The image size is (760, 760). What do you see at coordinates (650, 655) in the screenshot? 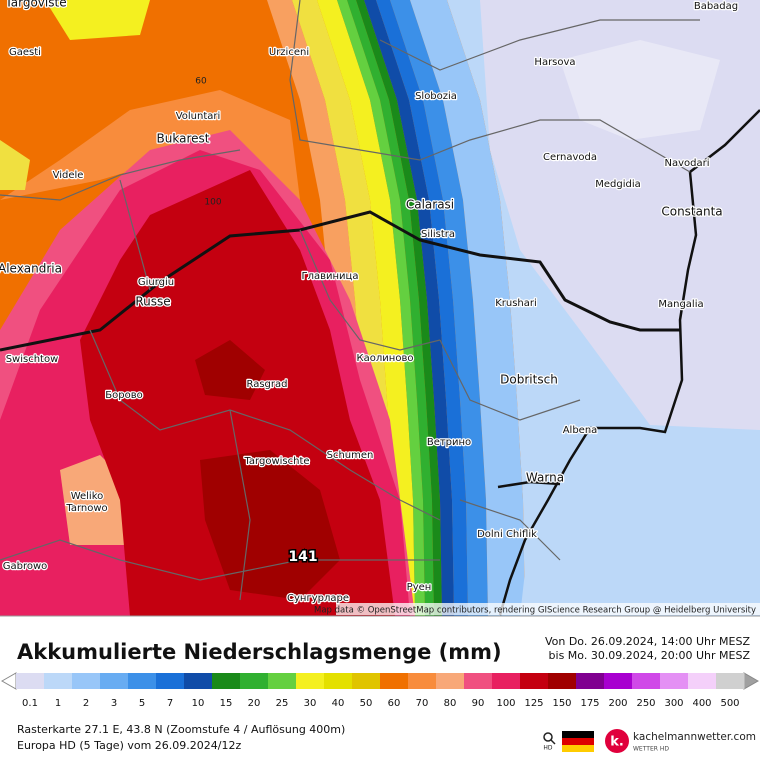
I see `period: bis Mo. 30.09.2024, 20:00 Uhr MESZ` at bounding box center [650, 655].